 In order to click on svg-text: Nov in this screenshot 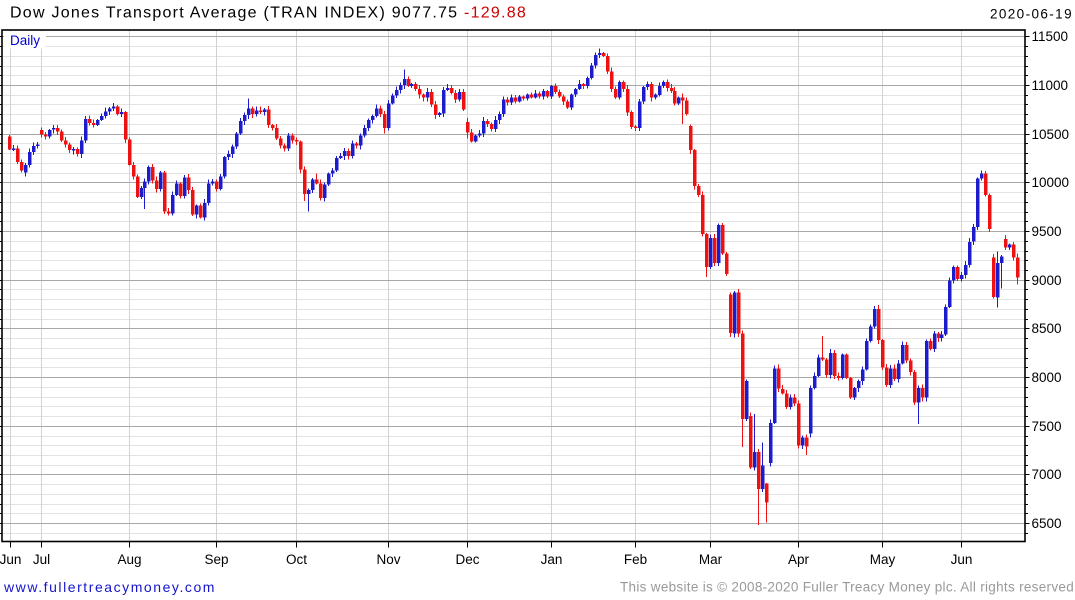, I will do `click(388, 559)`.